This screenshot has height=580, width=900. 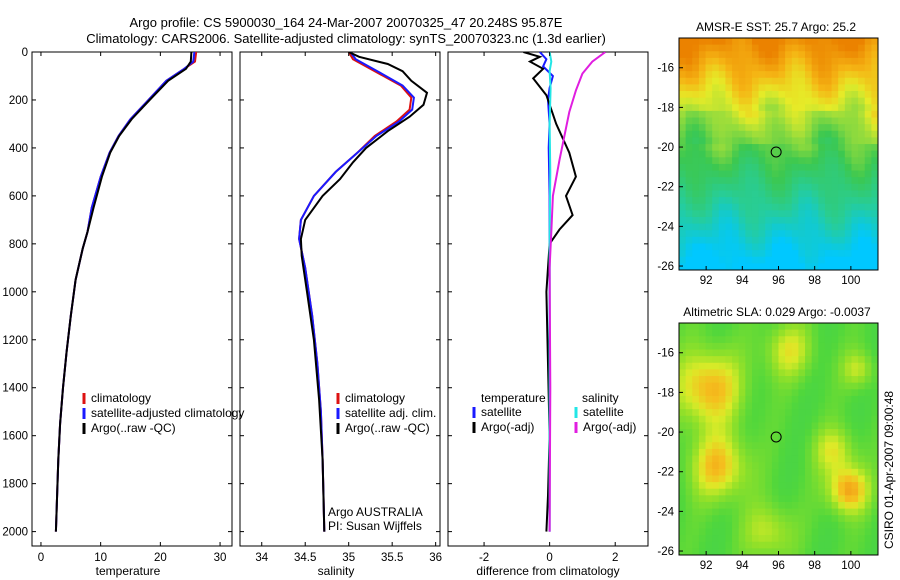 What do you see at coordinates (25, 53) in the screenshot?
I see `temperature-ytick-label-0: 0` at bounding box center [25, 53].